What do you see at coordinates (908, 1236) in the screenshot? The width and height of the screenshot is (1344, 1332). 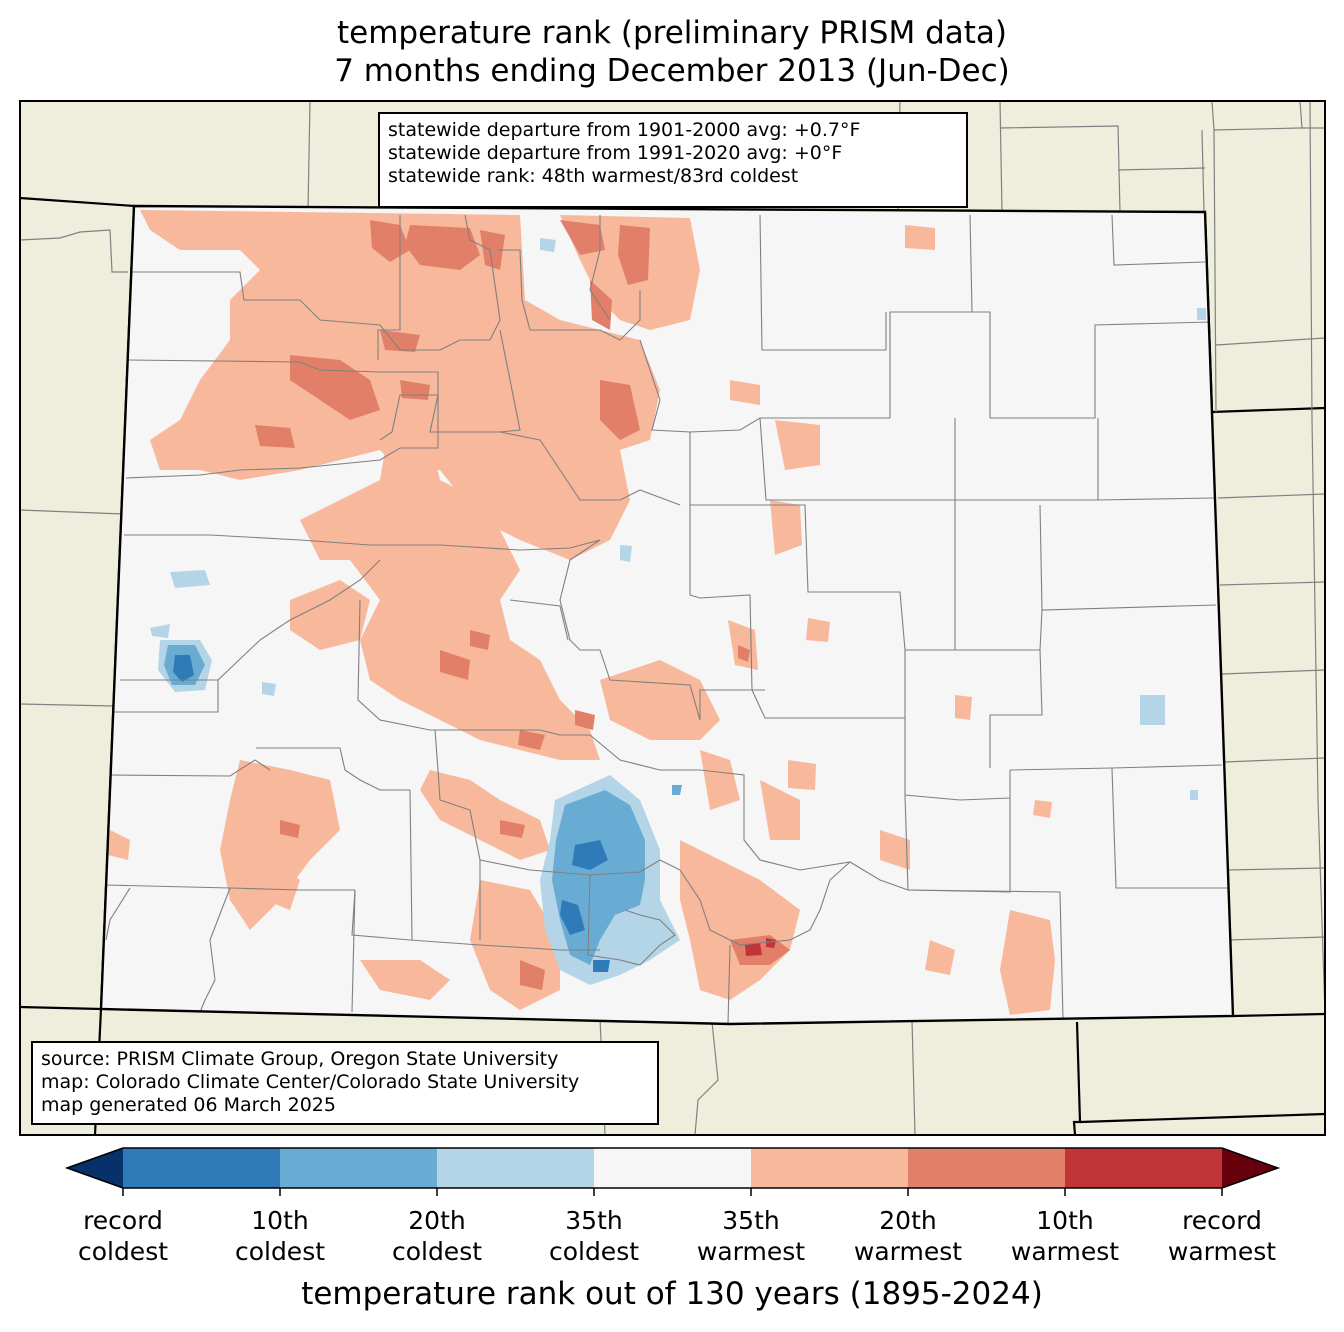 I see `colorbar-tick-label: 20th warmest` at bounding box center [908, 1236].